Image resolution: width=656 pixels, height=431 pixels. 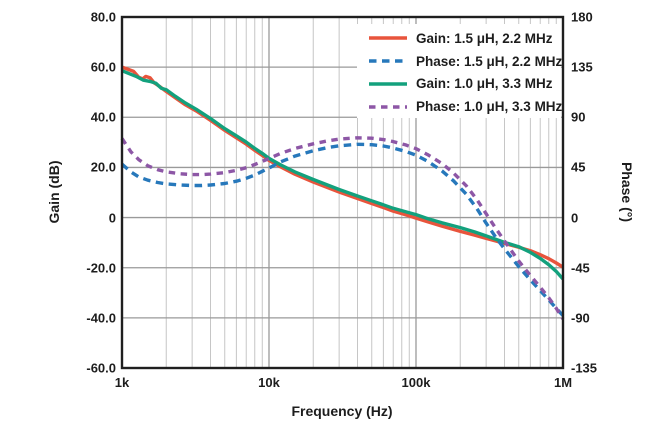 What do you see at coordinates (101, 318) in the screenshot?
I see `tick-label: -40.0` at bounding box center [101, 318].